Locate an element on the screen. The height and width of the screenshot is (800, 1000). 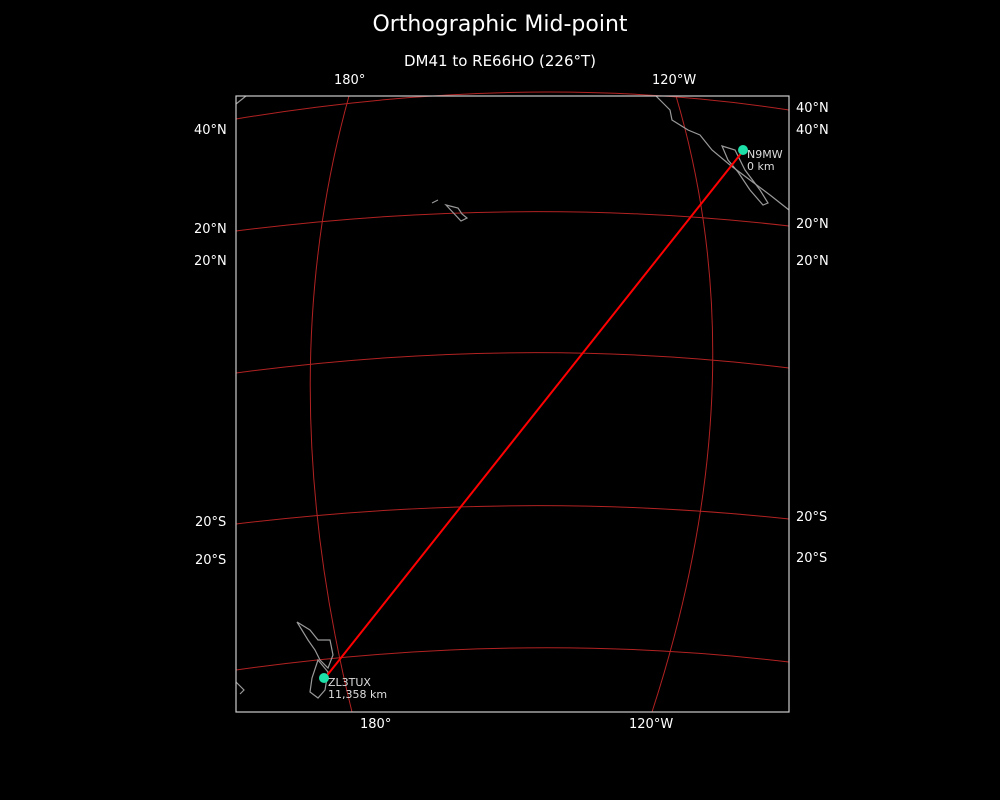
parallel-40n is located at coordinates (512, 105).